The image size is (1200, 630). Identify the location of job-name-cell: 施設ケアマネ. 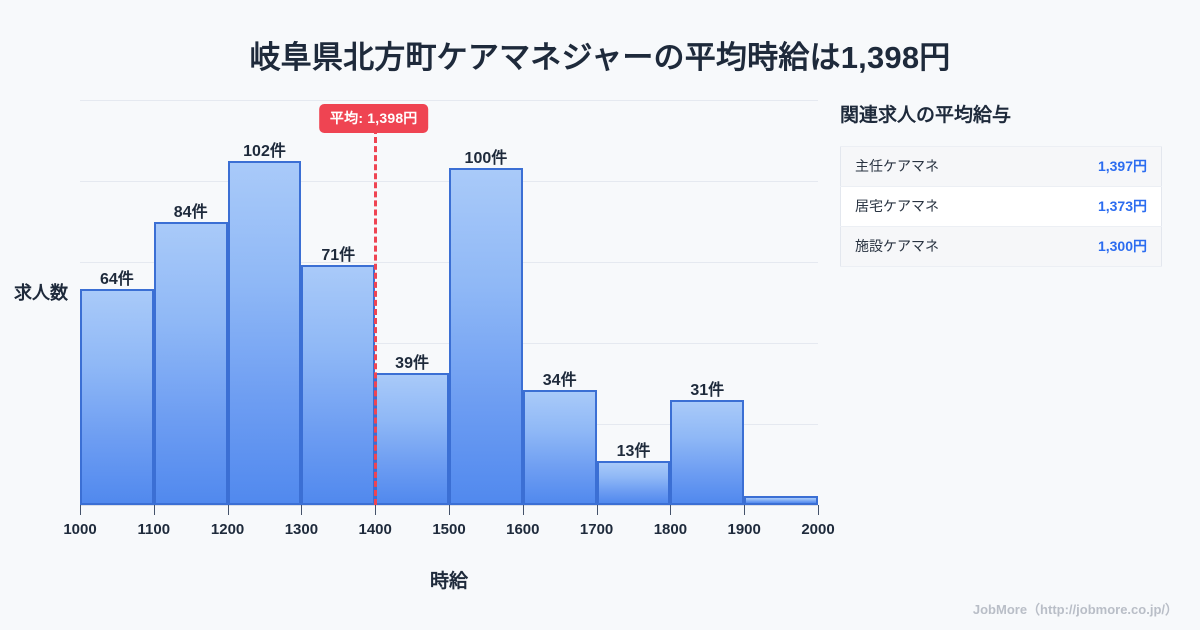
(935, 246).